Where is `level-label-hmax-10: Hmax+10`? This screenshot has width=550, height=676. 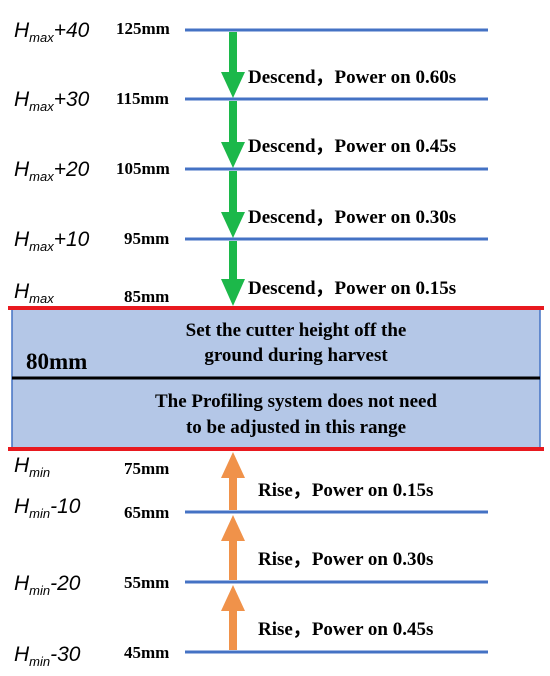
level-label-hmax-10: Hmax+10 is located at coordinates (52, 241).